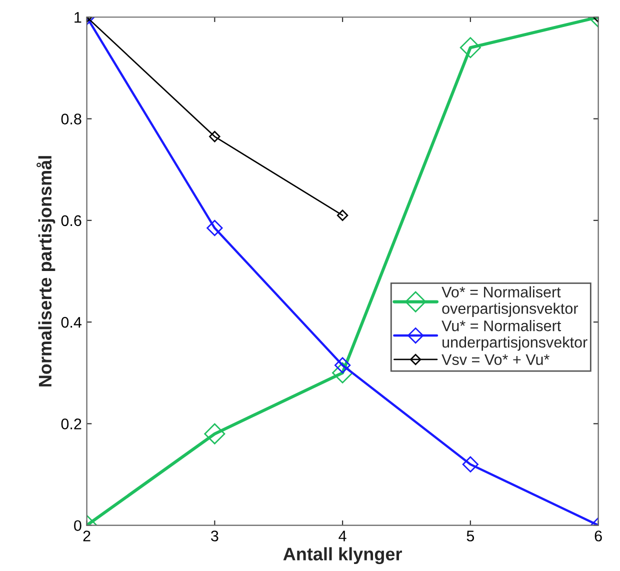 The width and height of the screenshot is (620, 571). What do you see at coordinates (78, 526) in the screenshot?
I see `y-tick-label: 0` at bounding box center [78, 526].